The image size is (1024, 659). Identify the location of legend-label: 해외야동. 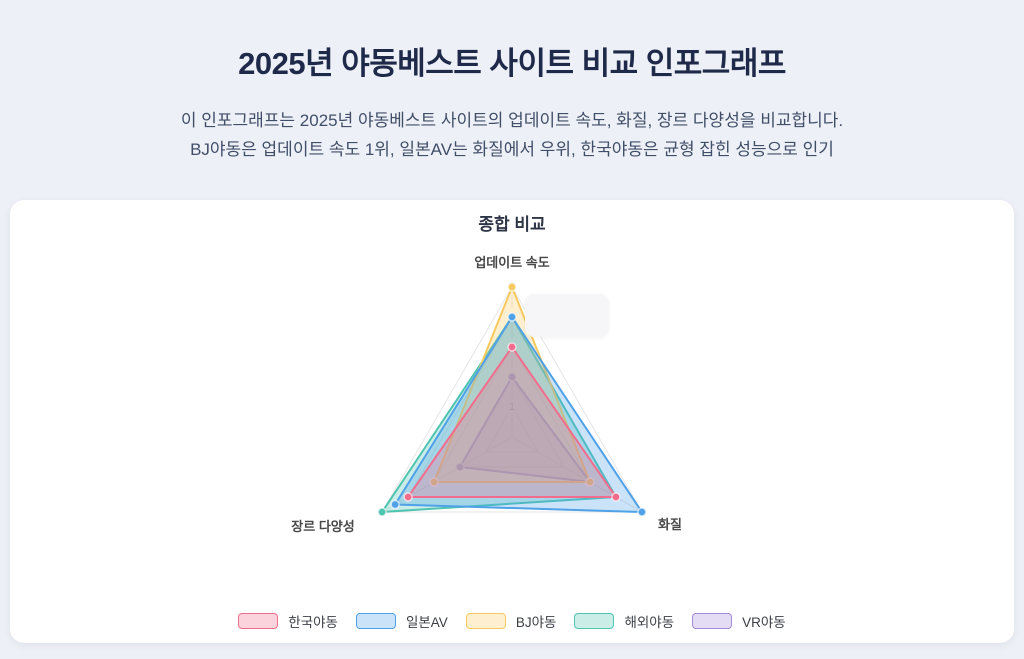
(649, 622).